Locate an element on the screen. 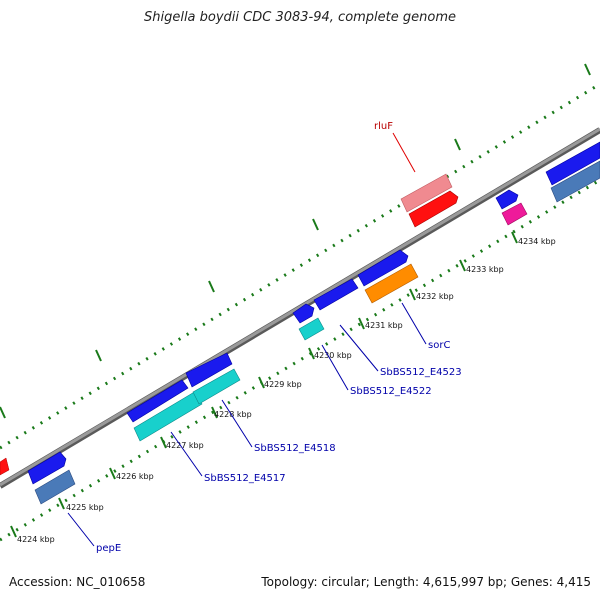 The height and width of the screenshot is (600, 600). gene-label-SbBS512-E4518: SbBS512_E4518 is located at coordinates (295, 448).